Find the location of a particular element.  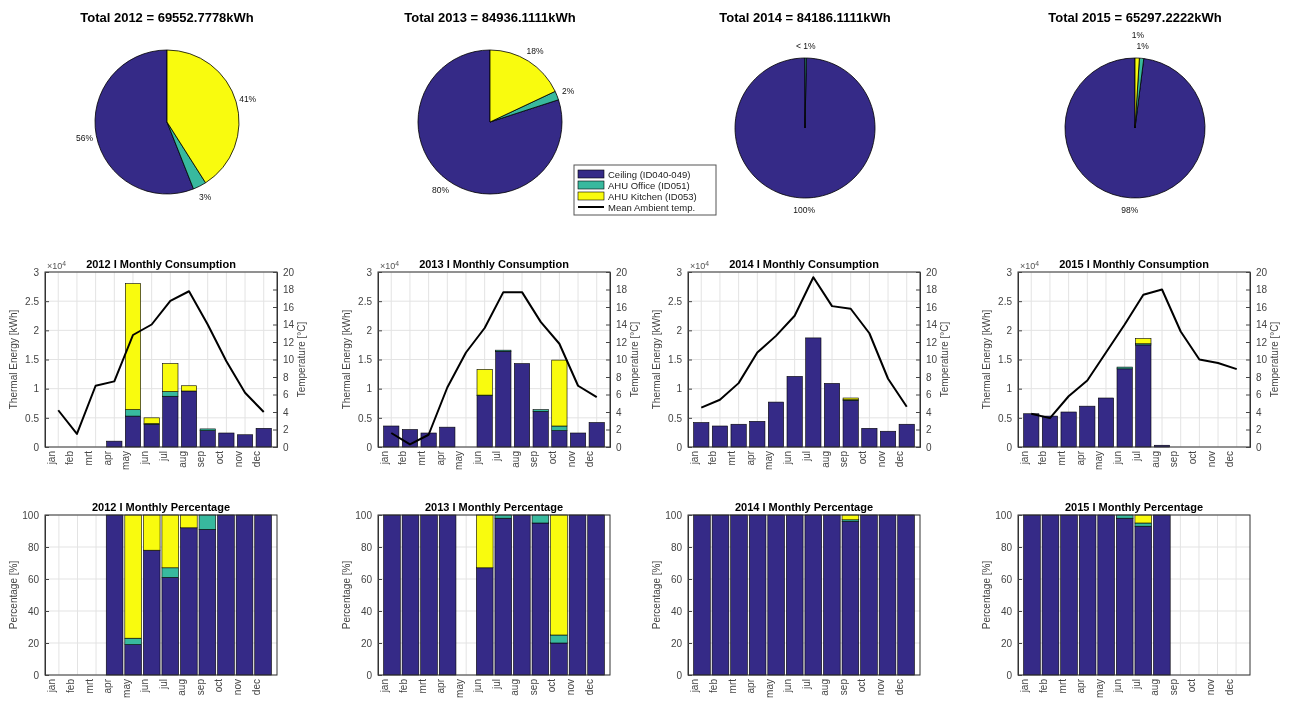

chart-title: 2015 I Monthly Consumption is located at coordinates (1134, 264).